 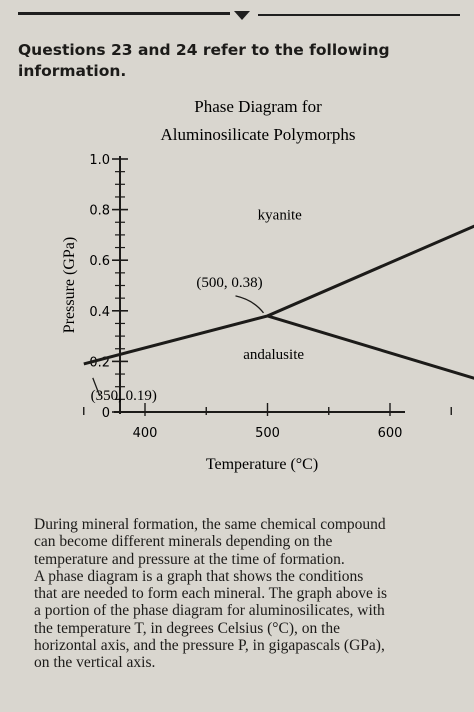 What do you see at coordinates (99, 160) in the screenshot?
I see `y-tick-label: 1.0` at bounding box center [99, 160].